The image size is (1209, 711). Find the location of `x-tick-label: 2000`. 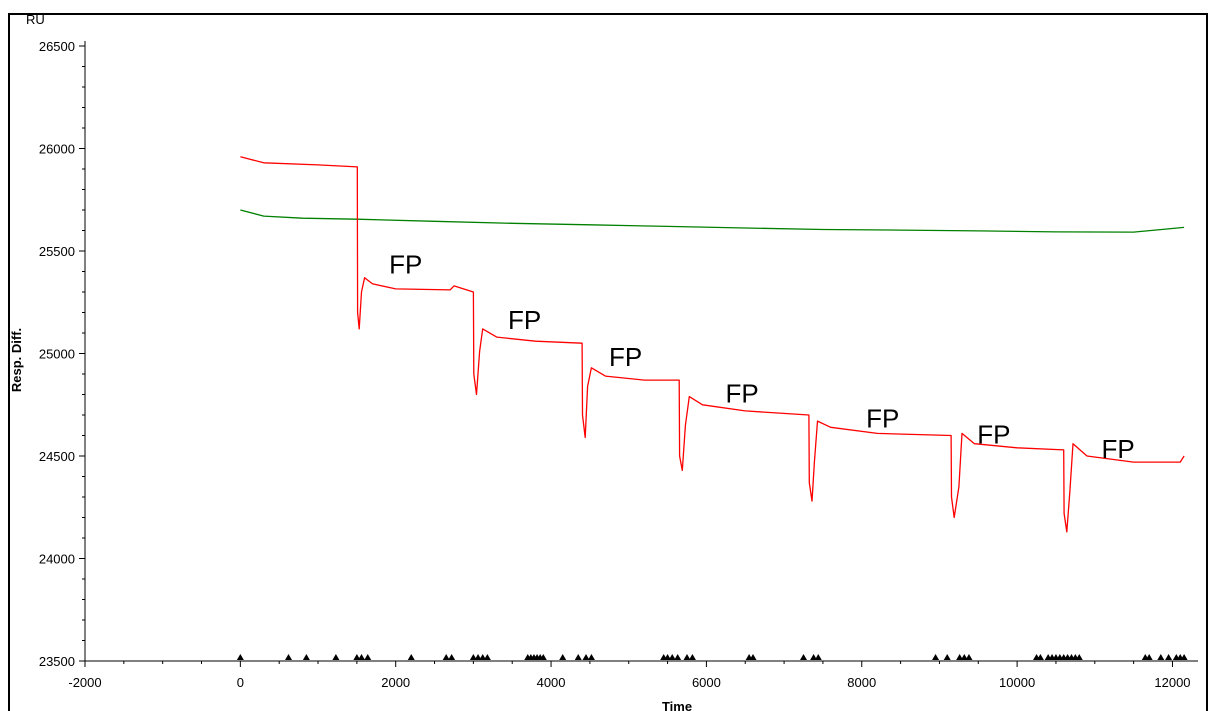

x-tick-label: 2000 is located at coordinates (395, 682).